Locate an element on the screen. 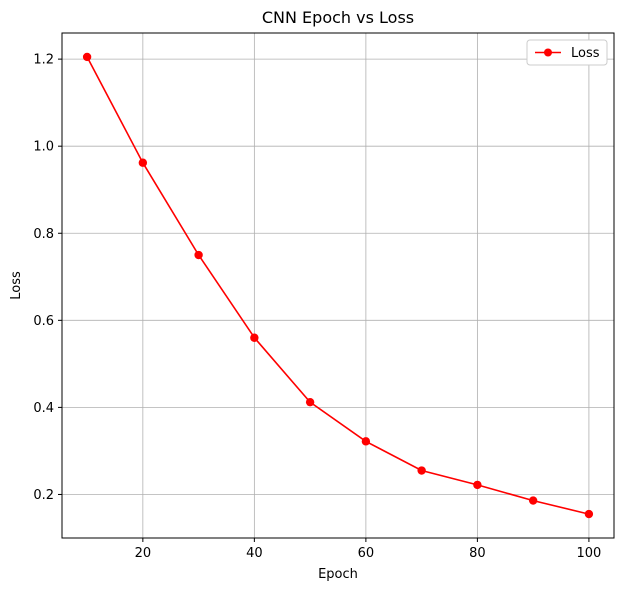 The height and width of the screenshot is (590, 623). y-tick-label: 0.6 is located at coordinates (43, 321).